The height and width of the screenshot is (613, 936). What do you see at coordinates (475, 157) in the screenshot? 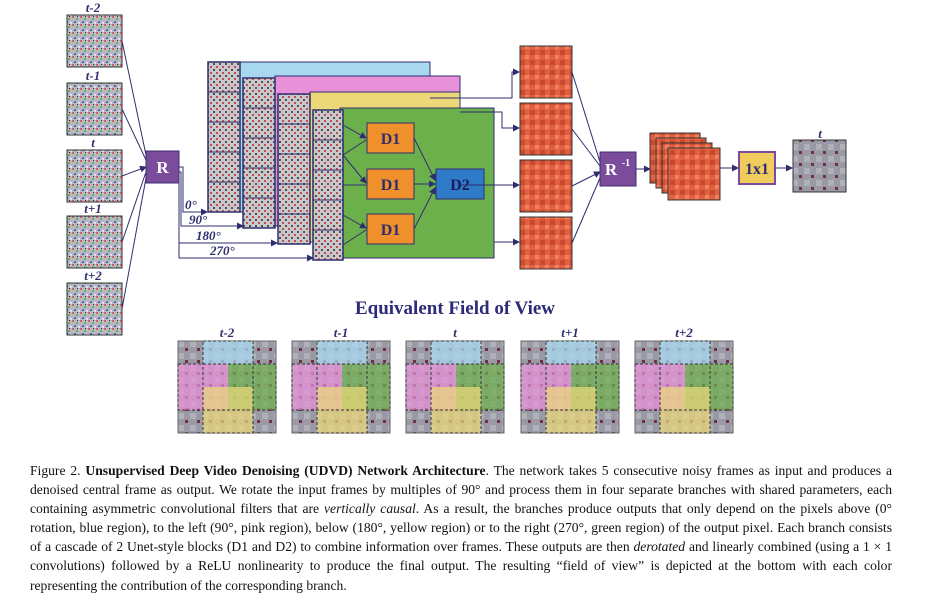
I see `branch-output-arrows` at bounding box center [475, 157].